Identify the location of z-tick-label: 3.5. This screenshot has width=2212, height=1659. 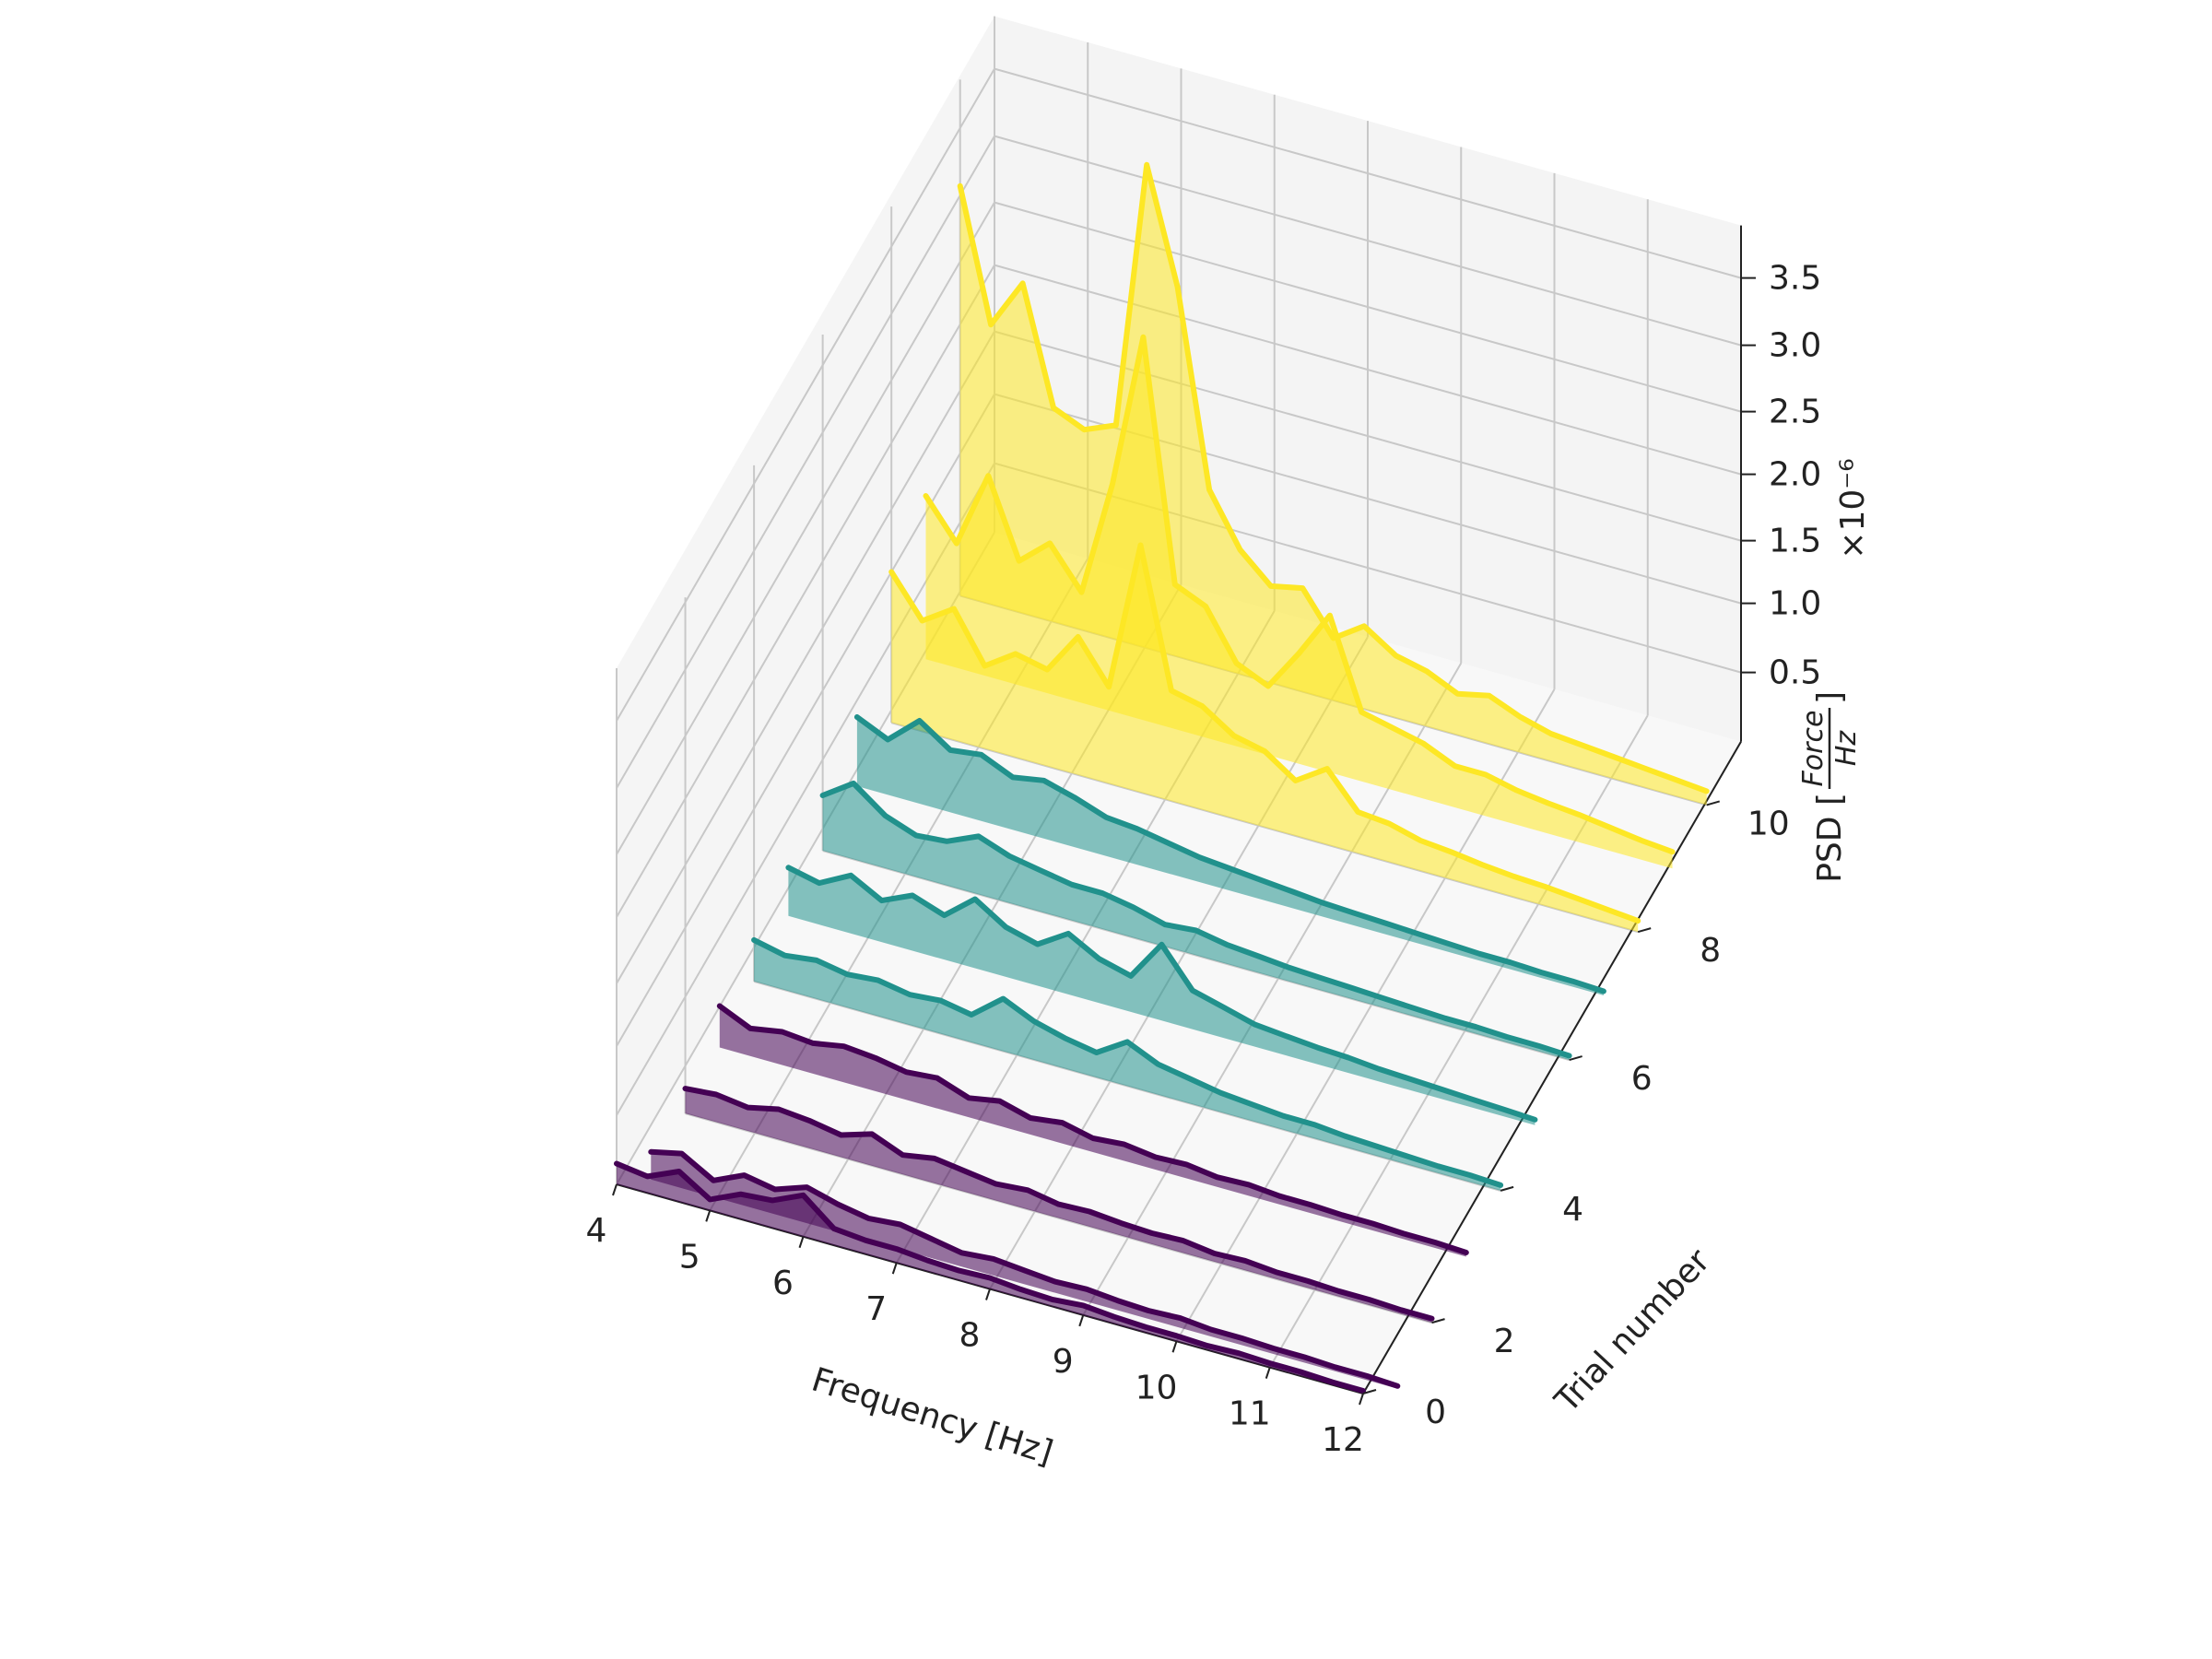
(1795, 279).